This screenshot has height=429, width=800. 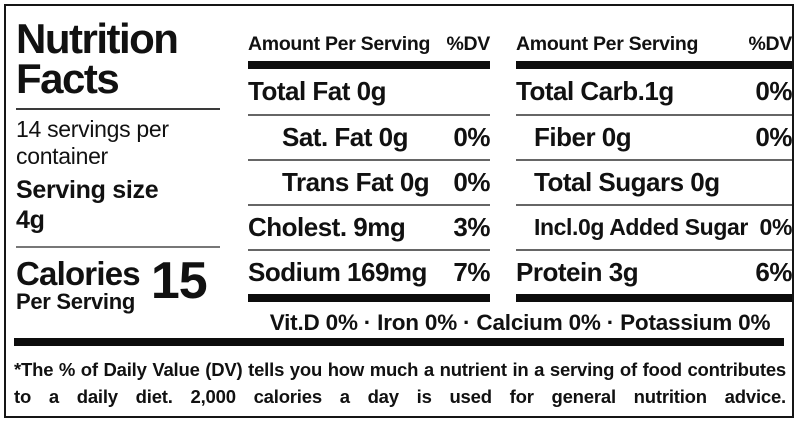 What do you see at coordinates (641, 227) in the screenshot?
I see `nutrient-name: Incl.0g Added Sugar` at bounding box center [641, 227].